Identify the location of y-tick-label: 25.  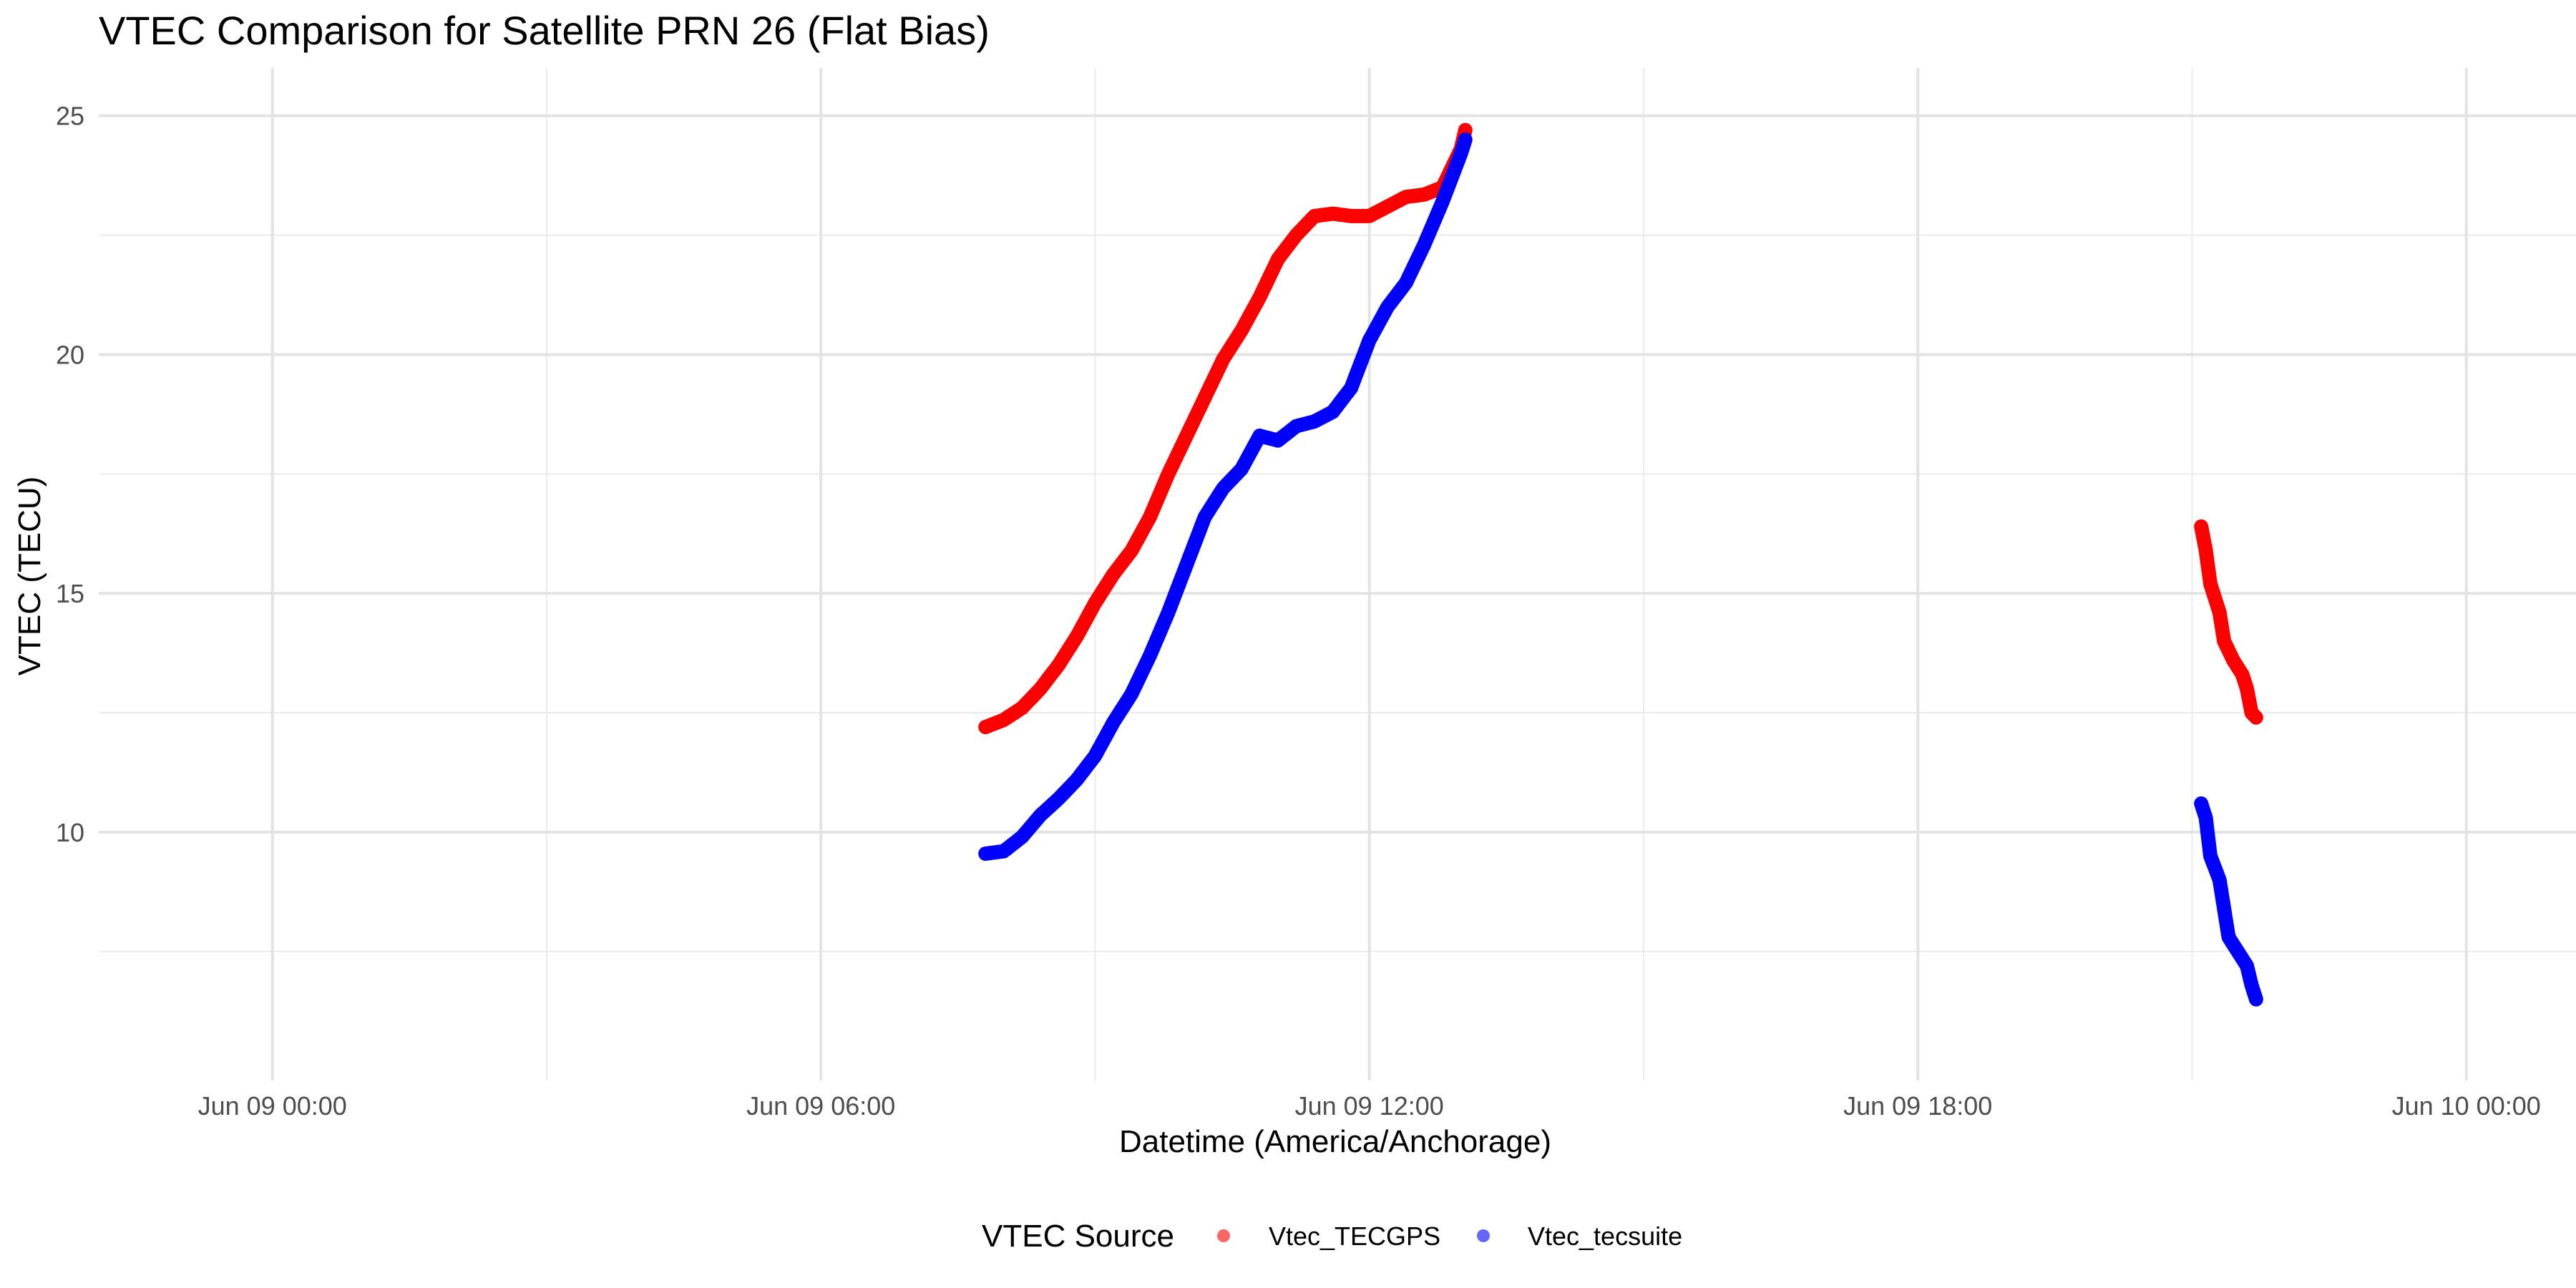
(70, 116).